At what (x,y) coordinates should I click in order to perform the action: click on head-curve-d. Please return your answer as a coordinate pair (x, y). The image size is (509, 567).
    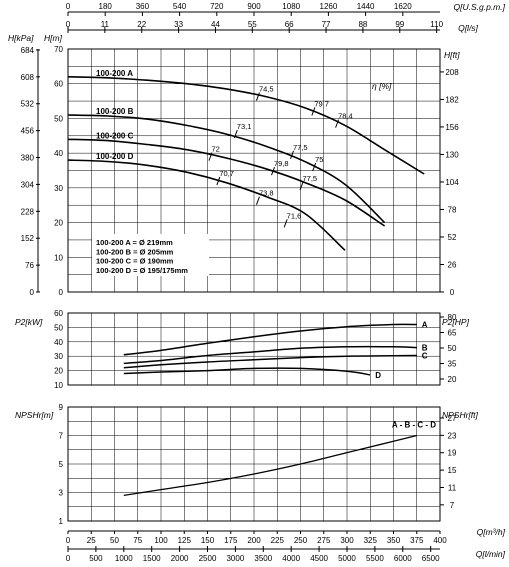
    Looking at the image, I should click on (206, 205).